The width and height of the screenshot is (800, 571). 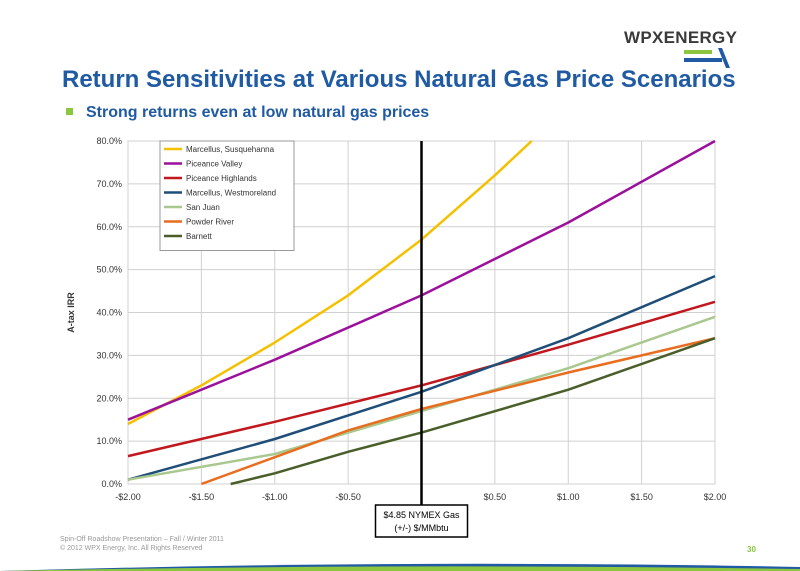 I want to click on y-tick-label: 0.0%, so click(x=111, y=484).